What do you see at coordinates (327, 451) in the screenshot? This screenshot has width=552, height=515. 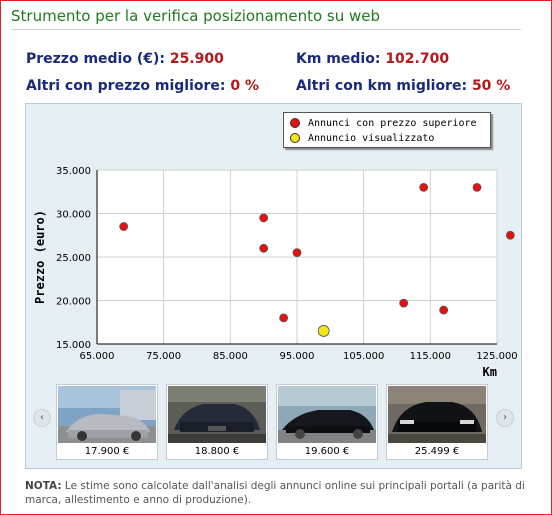 I see `listing-price: 19.600 €` at bounding box center [327, 451].